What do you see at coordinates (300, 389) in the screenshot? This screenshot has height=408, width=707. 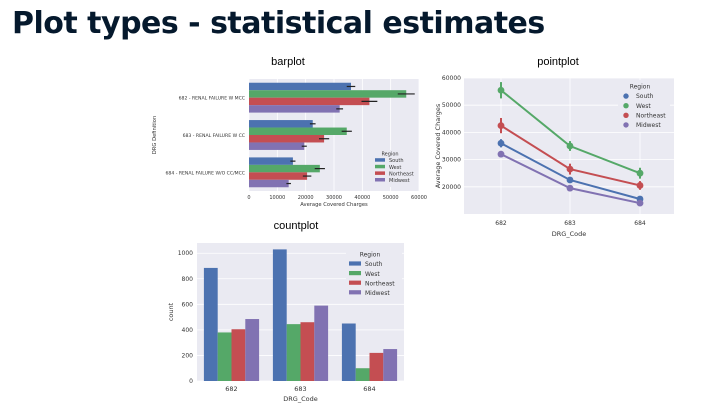 I see `countplot-xtick: 683` at bounding box center [300, 389].